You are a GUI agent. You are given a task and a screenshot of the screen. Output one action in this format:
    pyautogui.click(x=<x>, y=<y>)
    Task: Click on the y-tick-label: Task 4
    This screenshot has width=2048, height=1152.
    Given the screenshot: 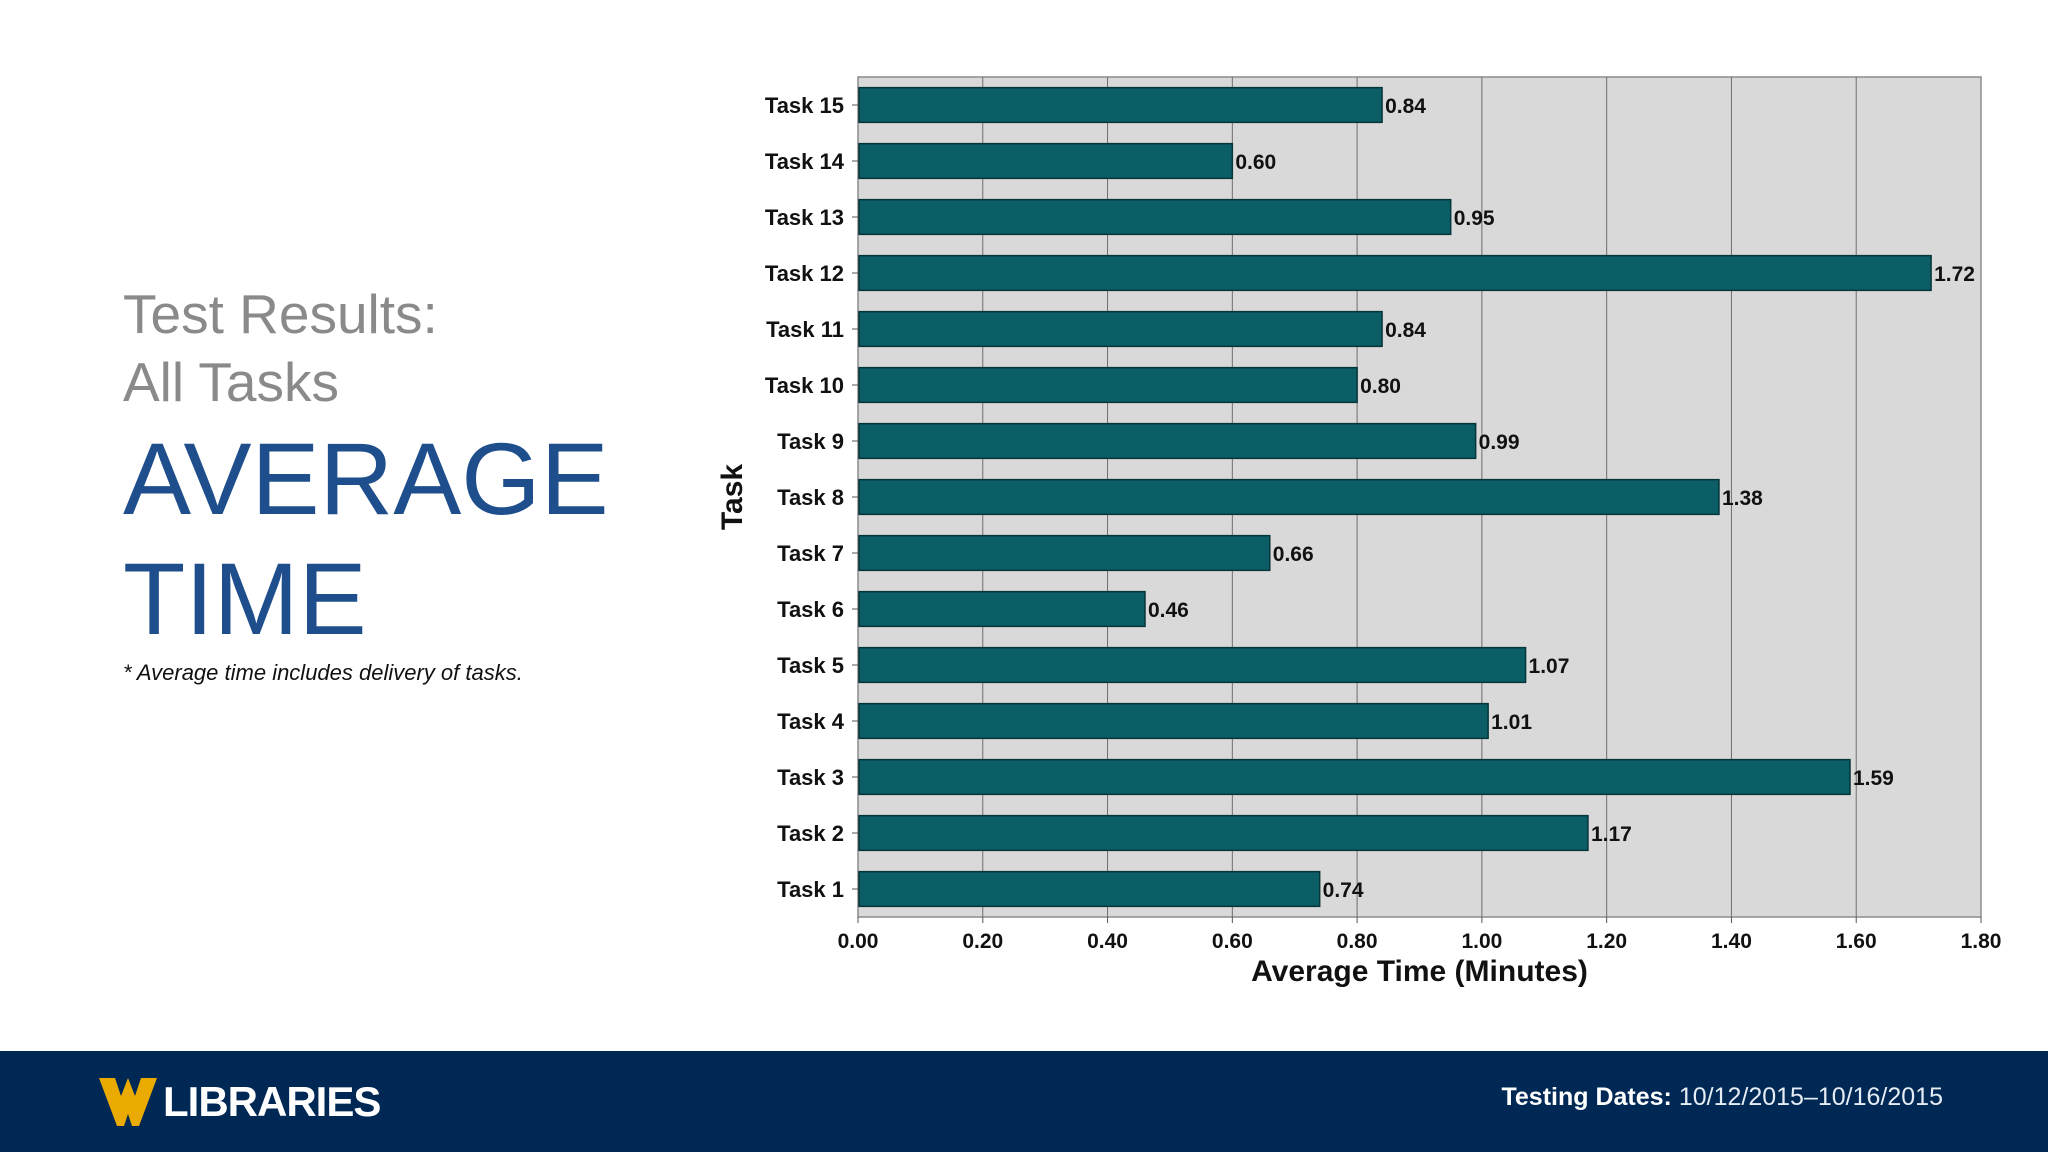 What is the action you would take?
    pyautogui.click(x=811, y=721)
    